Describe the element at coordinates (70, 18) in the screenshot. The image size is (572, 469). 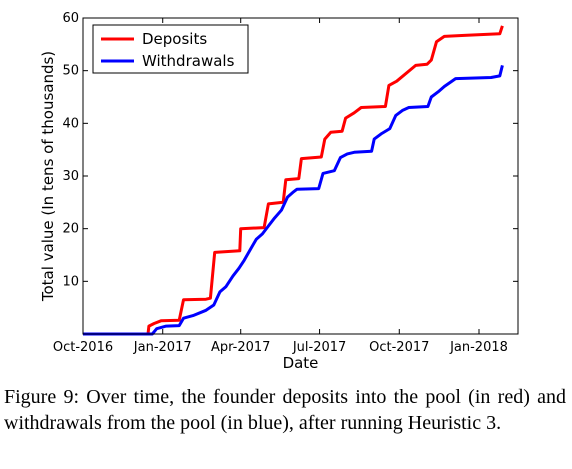
I see `y-tick-label: 60` at that location.